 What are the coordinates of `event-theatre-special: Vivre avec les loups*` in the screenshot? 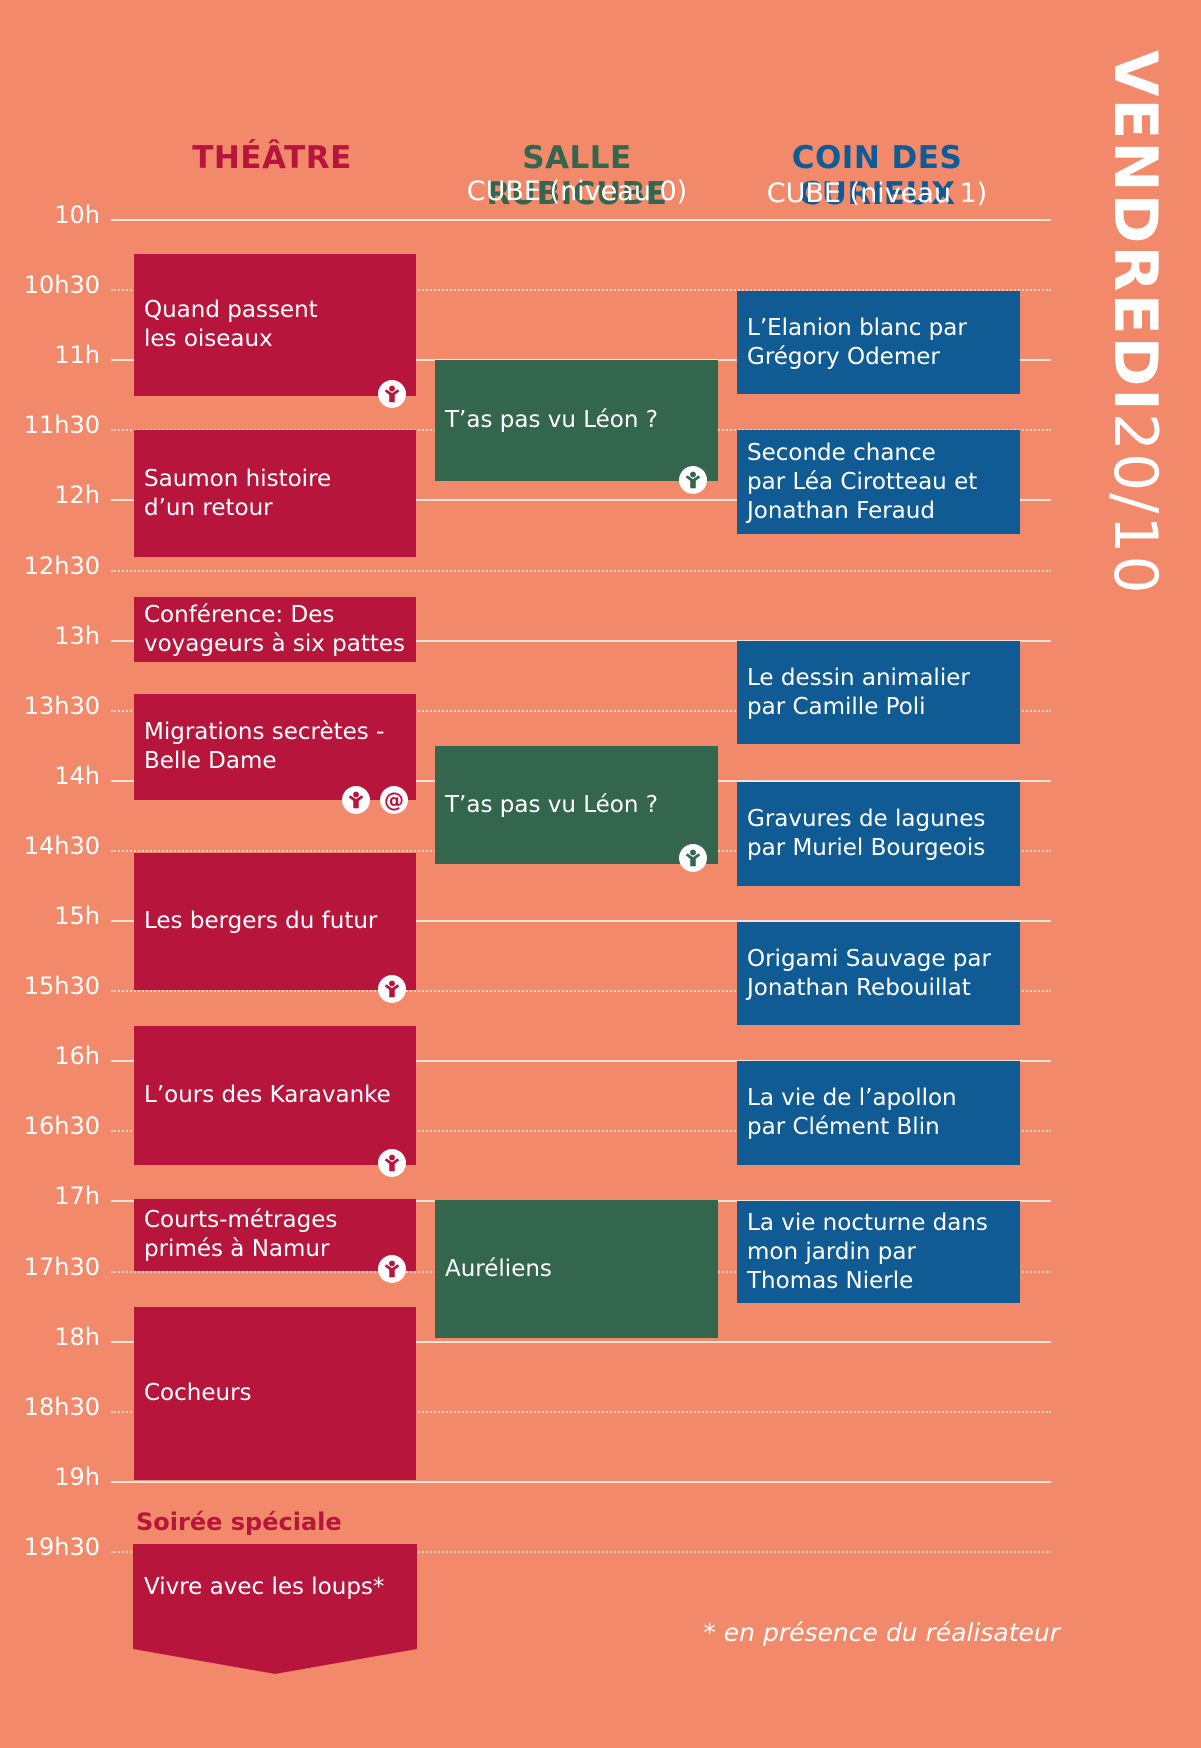 It's located at (275, 1587).